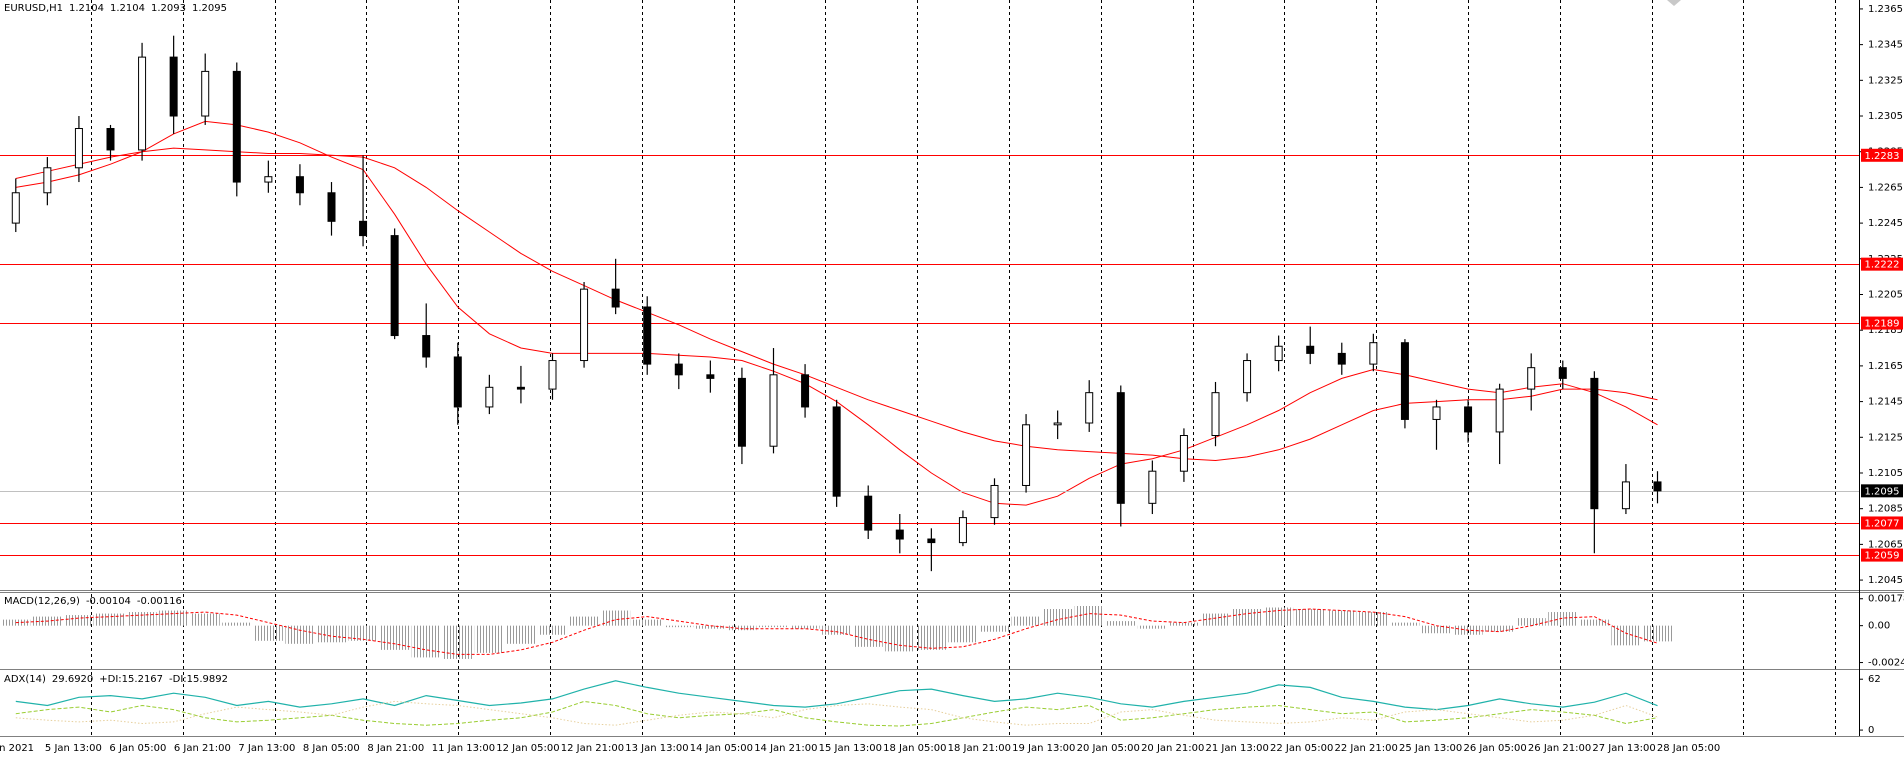  What do you see at coordinates (1559, 748) in the screenshot?
I see `x-tick-label: 26 Jan 21:00` at bounding box center [1559, 748].